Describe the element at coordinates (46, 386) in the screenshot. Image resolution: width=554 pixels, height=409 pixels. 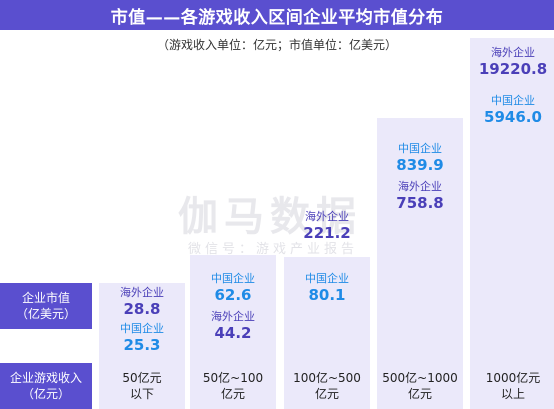
I see `row-label-revenue: 企业游戏收入 （亿元）` at that location.